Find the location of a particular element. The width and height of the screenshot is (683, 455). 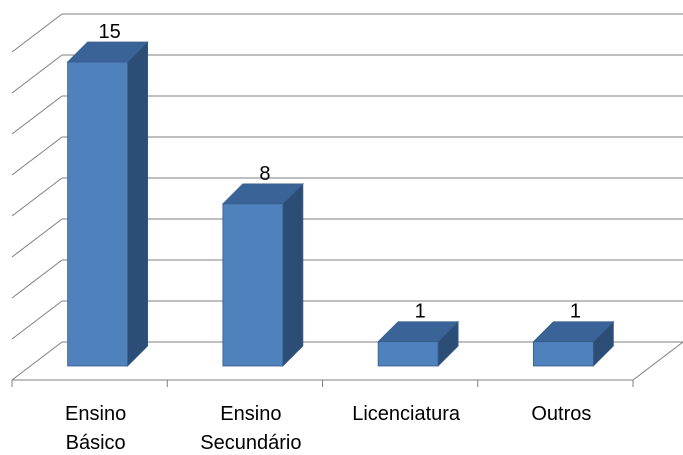

floor-right-edge is located at coordinates (657, 361).